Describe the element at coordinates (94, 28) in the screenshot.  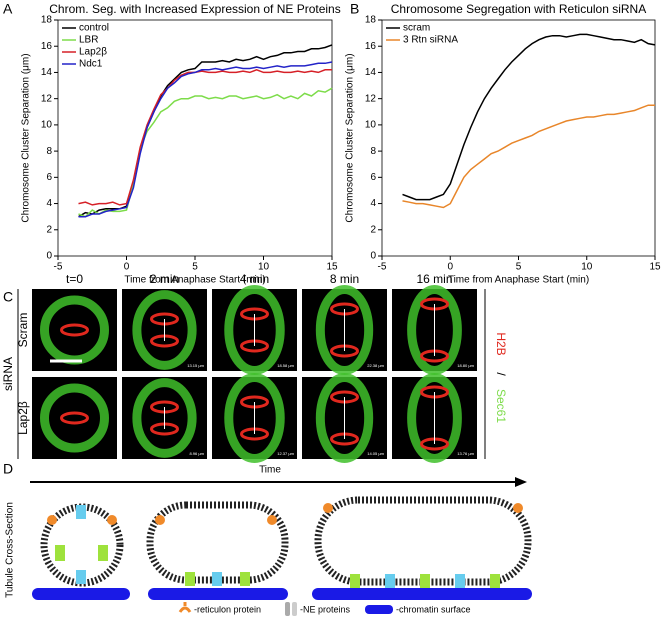
I see `legend-label: control` at that location.